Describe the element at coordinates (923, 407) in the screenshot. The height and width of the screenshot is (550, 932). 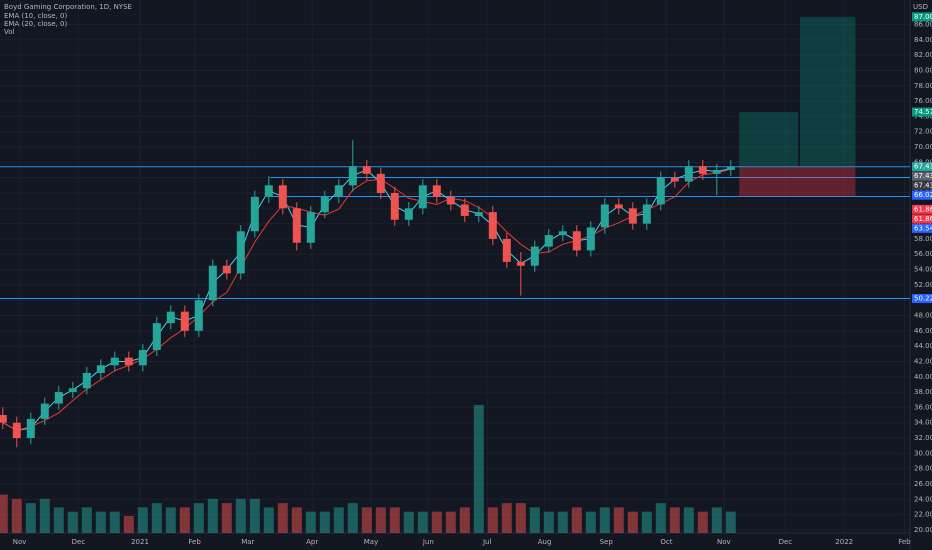
I see `y-tick-label: 36.00` at that location.